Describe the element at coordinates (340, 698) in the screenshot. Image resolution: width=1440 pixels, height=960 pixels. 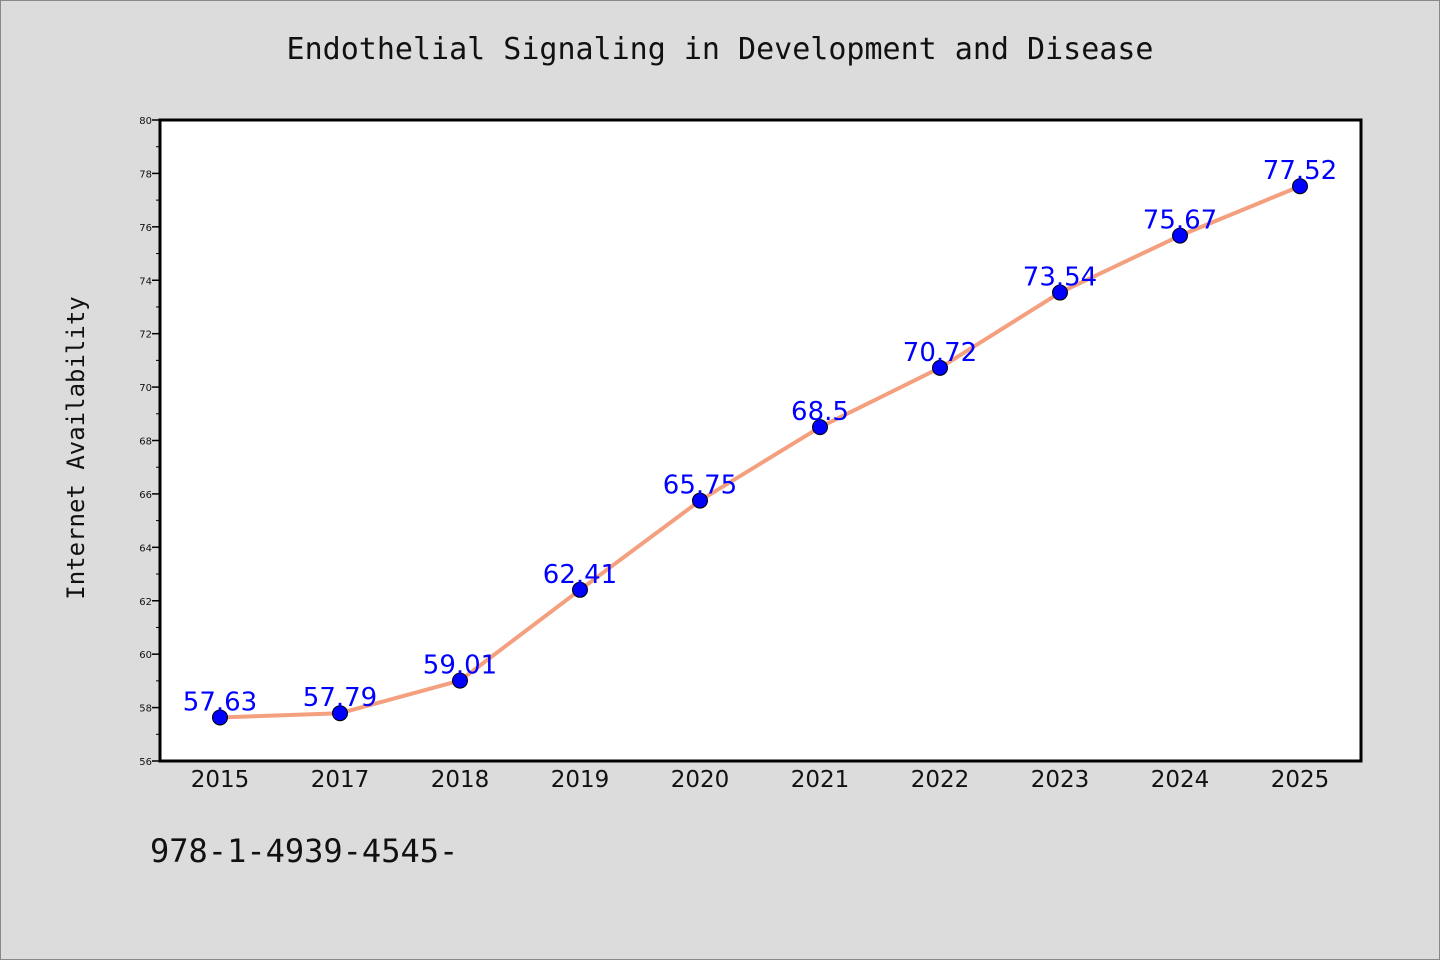
I see `data-label: 57.79` at that location.